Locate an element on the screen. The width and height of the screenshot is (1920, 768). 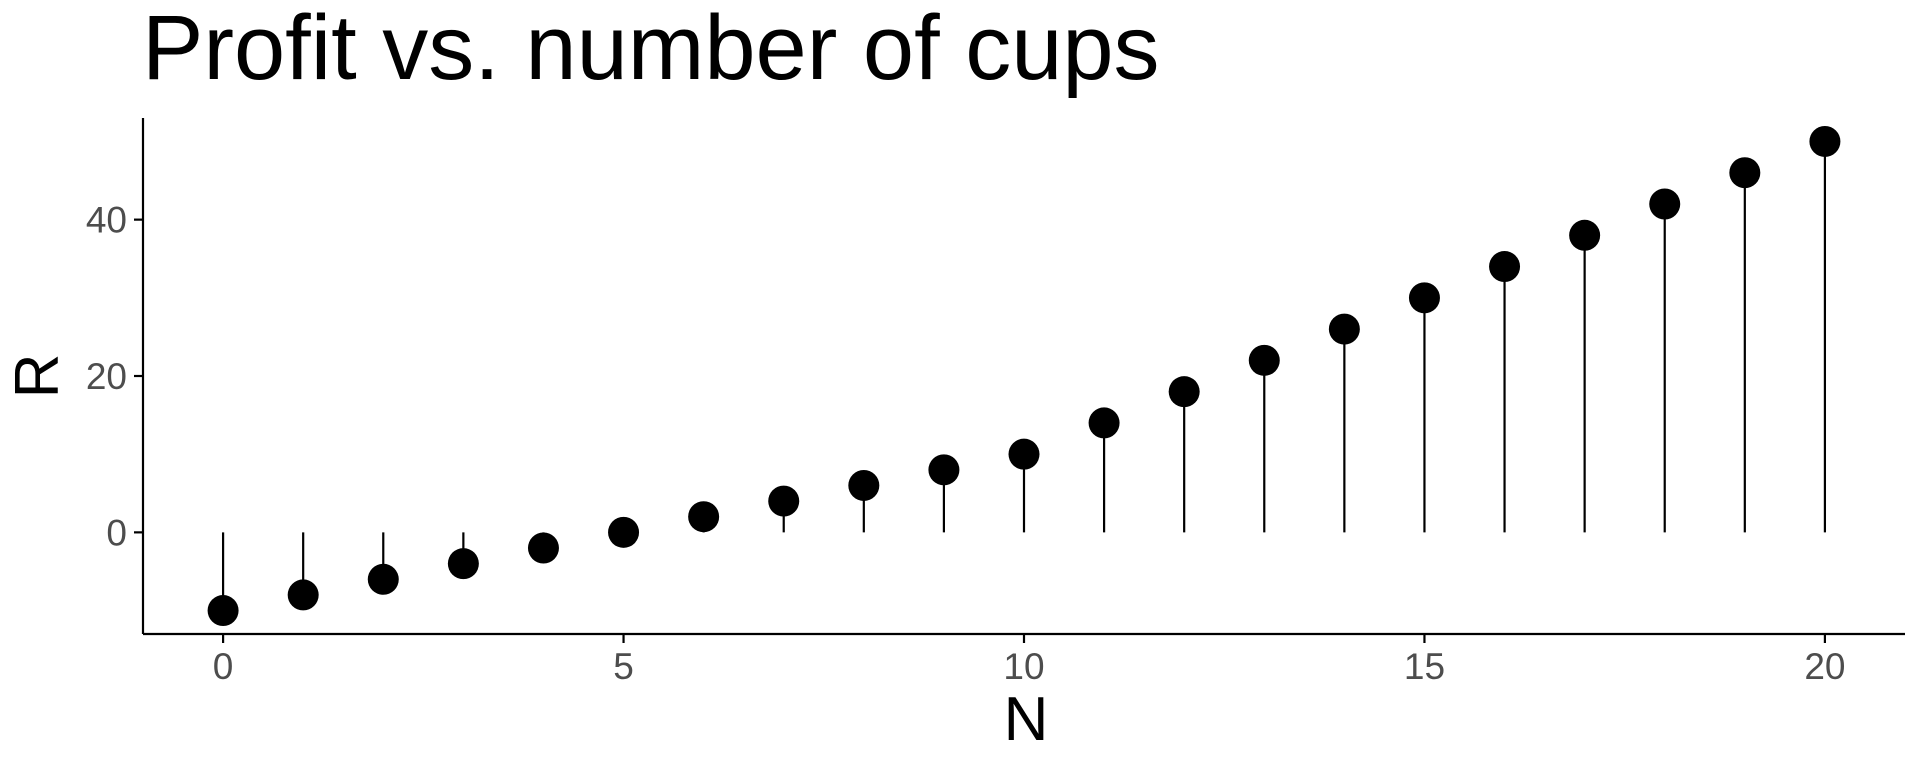
x-tick-label: 5 is located at coordinates (623, 666).